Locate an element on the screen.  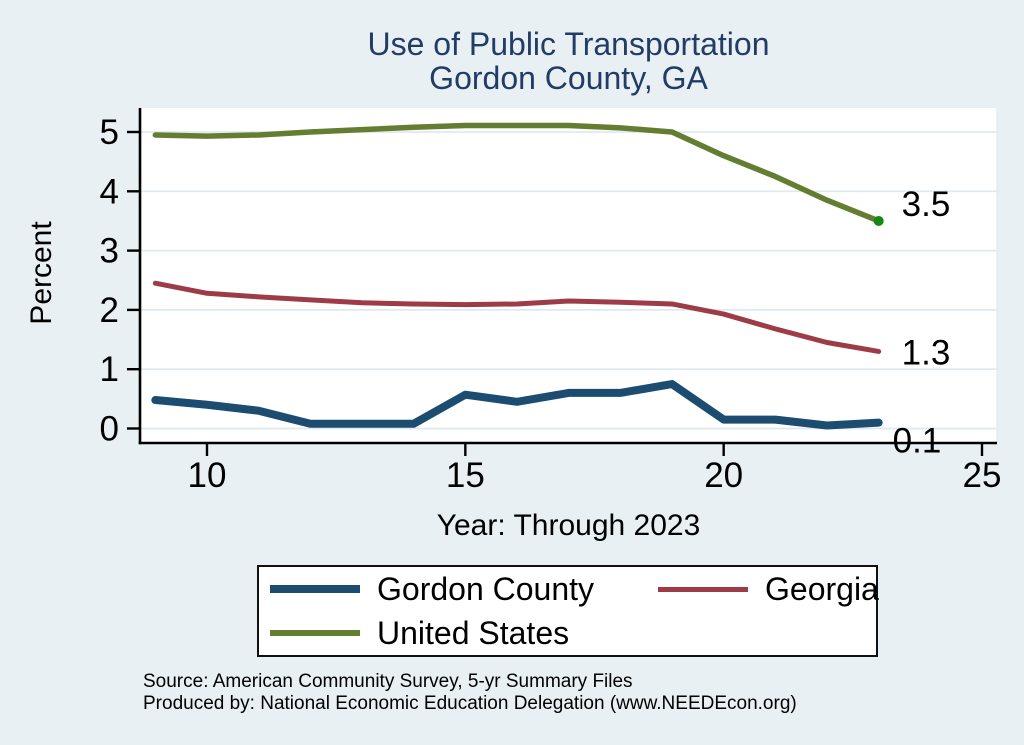
y-tick-label: 0 is located at coordinates (109, 429).